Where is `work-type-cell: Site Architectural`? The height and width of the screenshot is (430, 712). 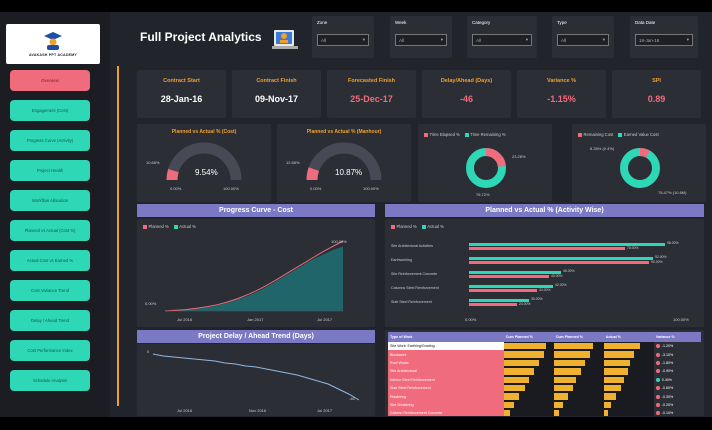
work-type-cell: Site Architectural is located at coordinates (446, 371).